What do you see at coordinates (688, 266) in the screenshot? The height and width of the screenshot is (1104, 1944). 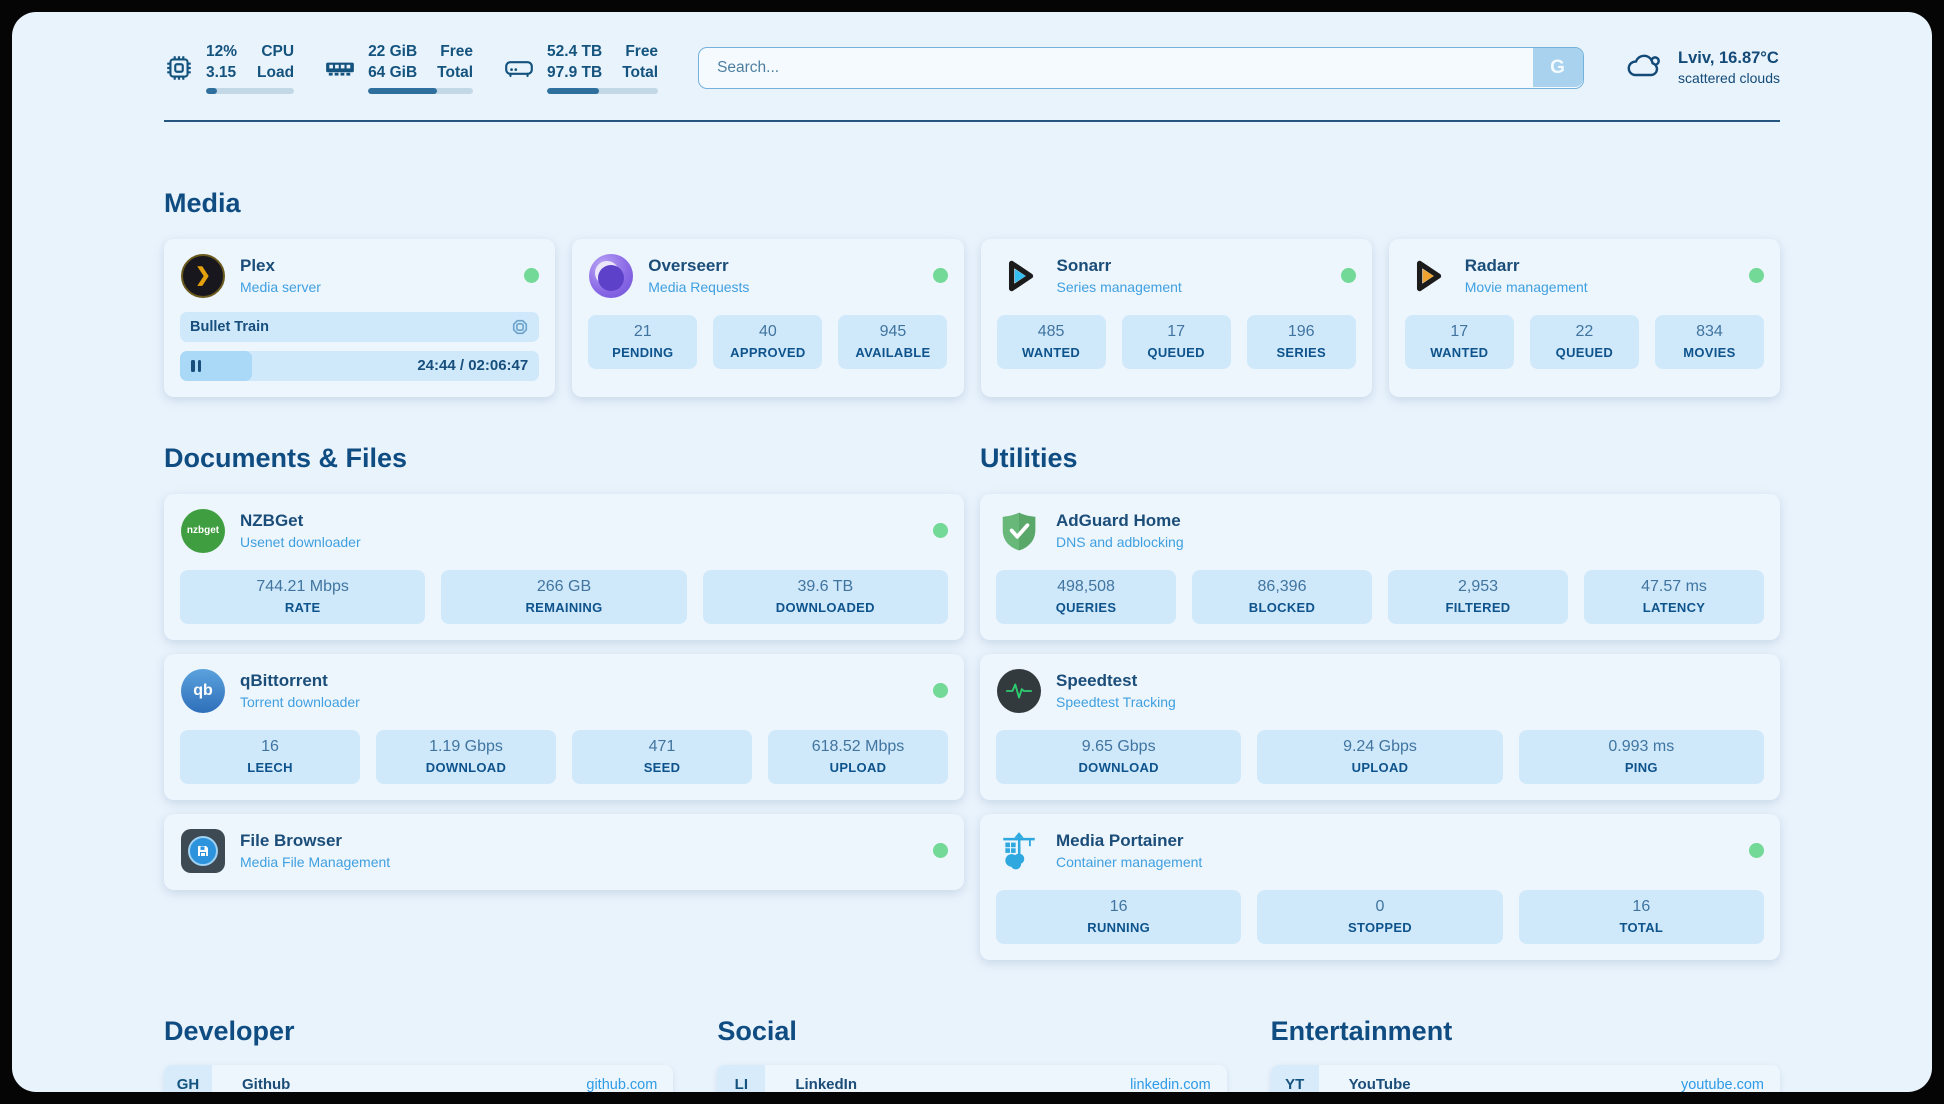 I see `app-title: Overseerr` at bounding box center [688, 266].